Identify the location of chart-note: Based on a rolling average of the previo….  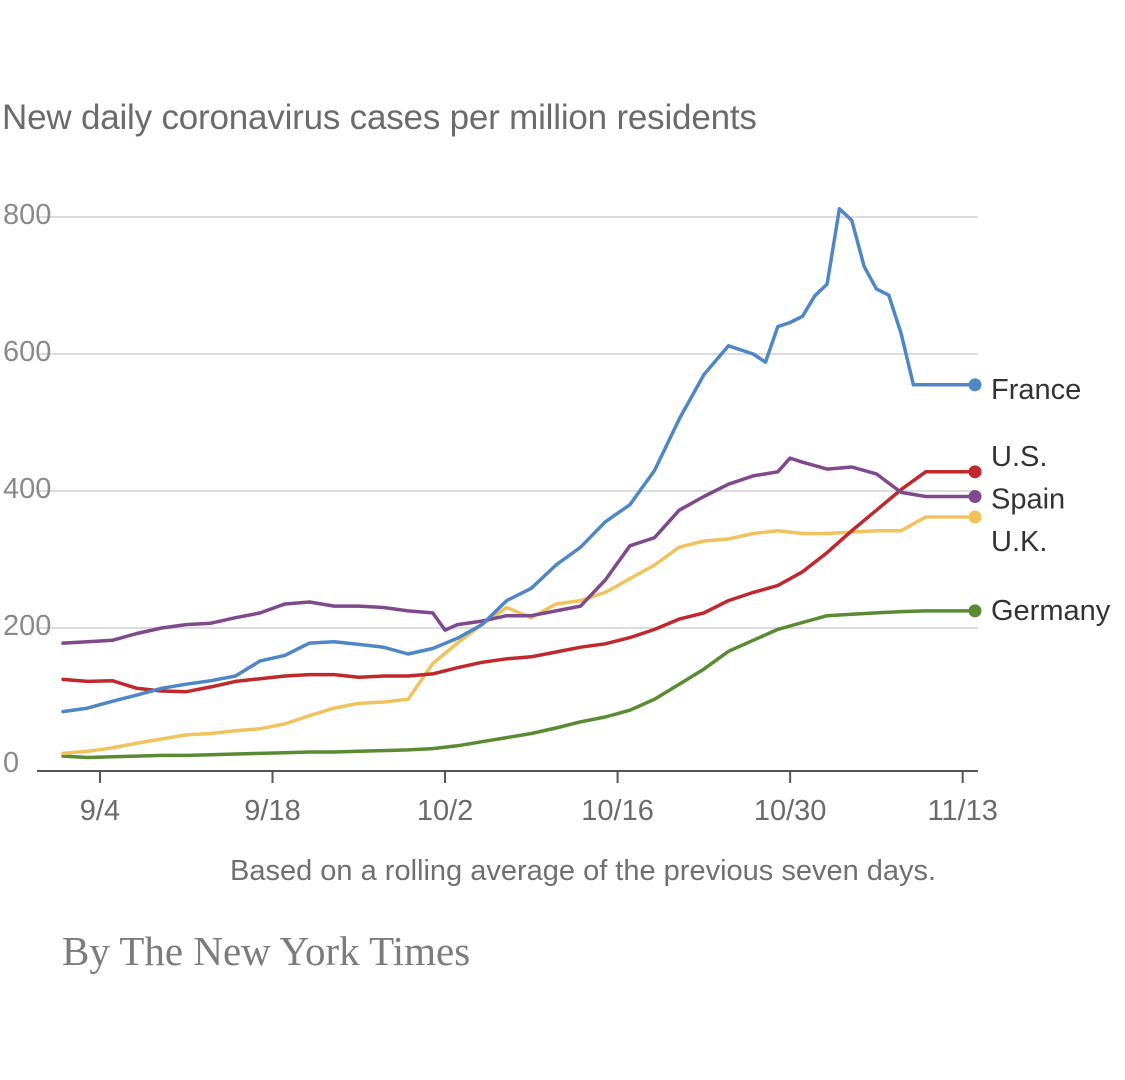
(583, 871).